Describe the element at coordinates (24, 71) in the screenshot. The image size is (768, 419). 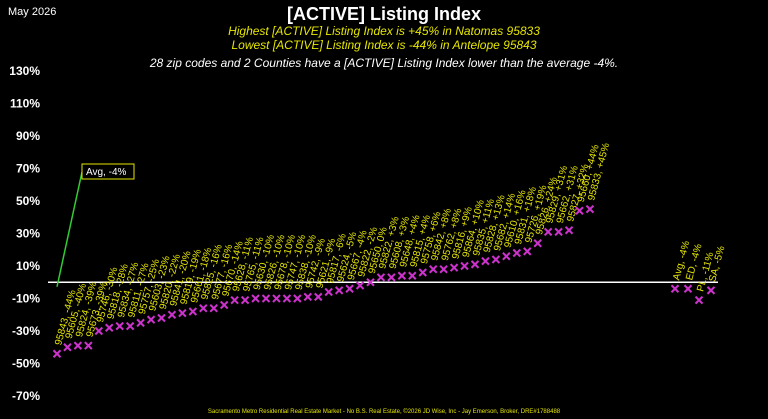
I see `y-tick-label: 130%` at that location.